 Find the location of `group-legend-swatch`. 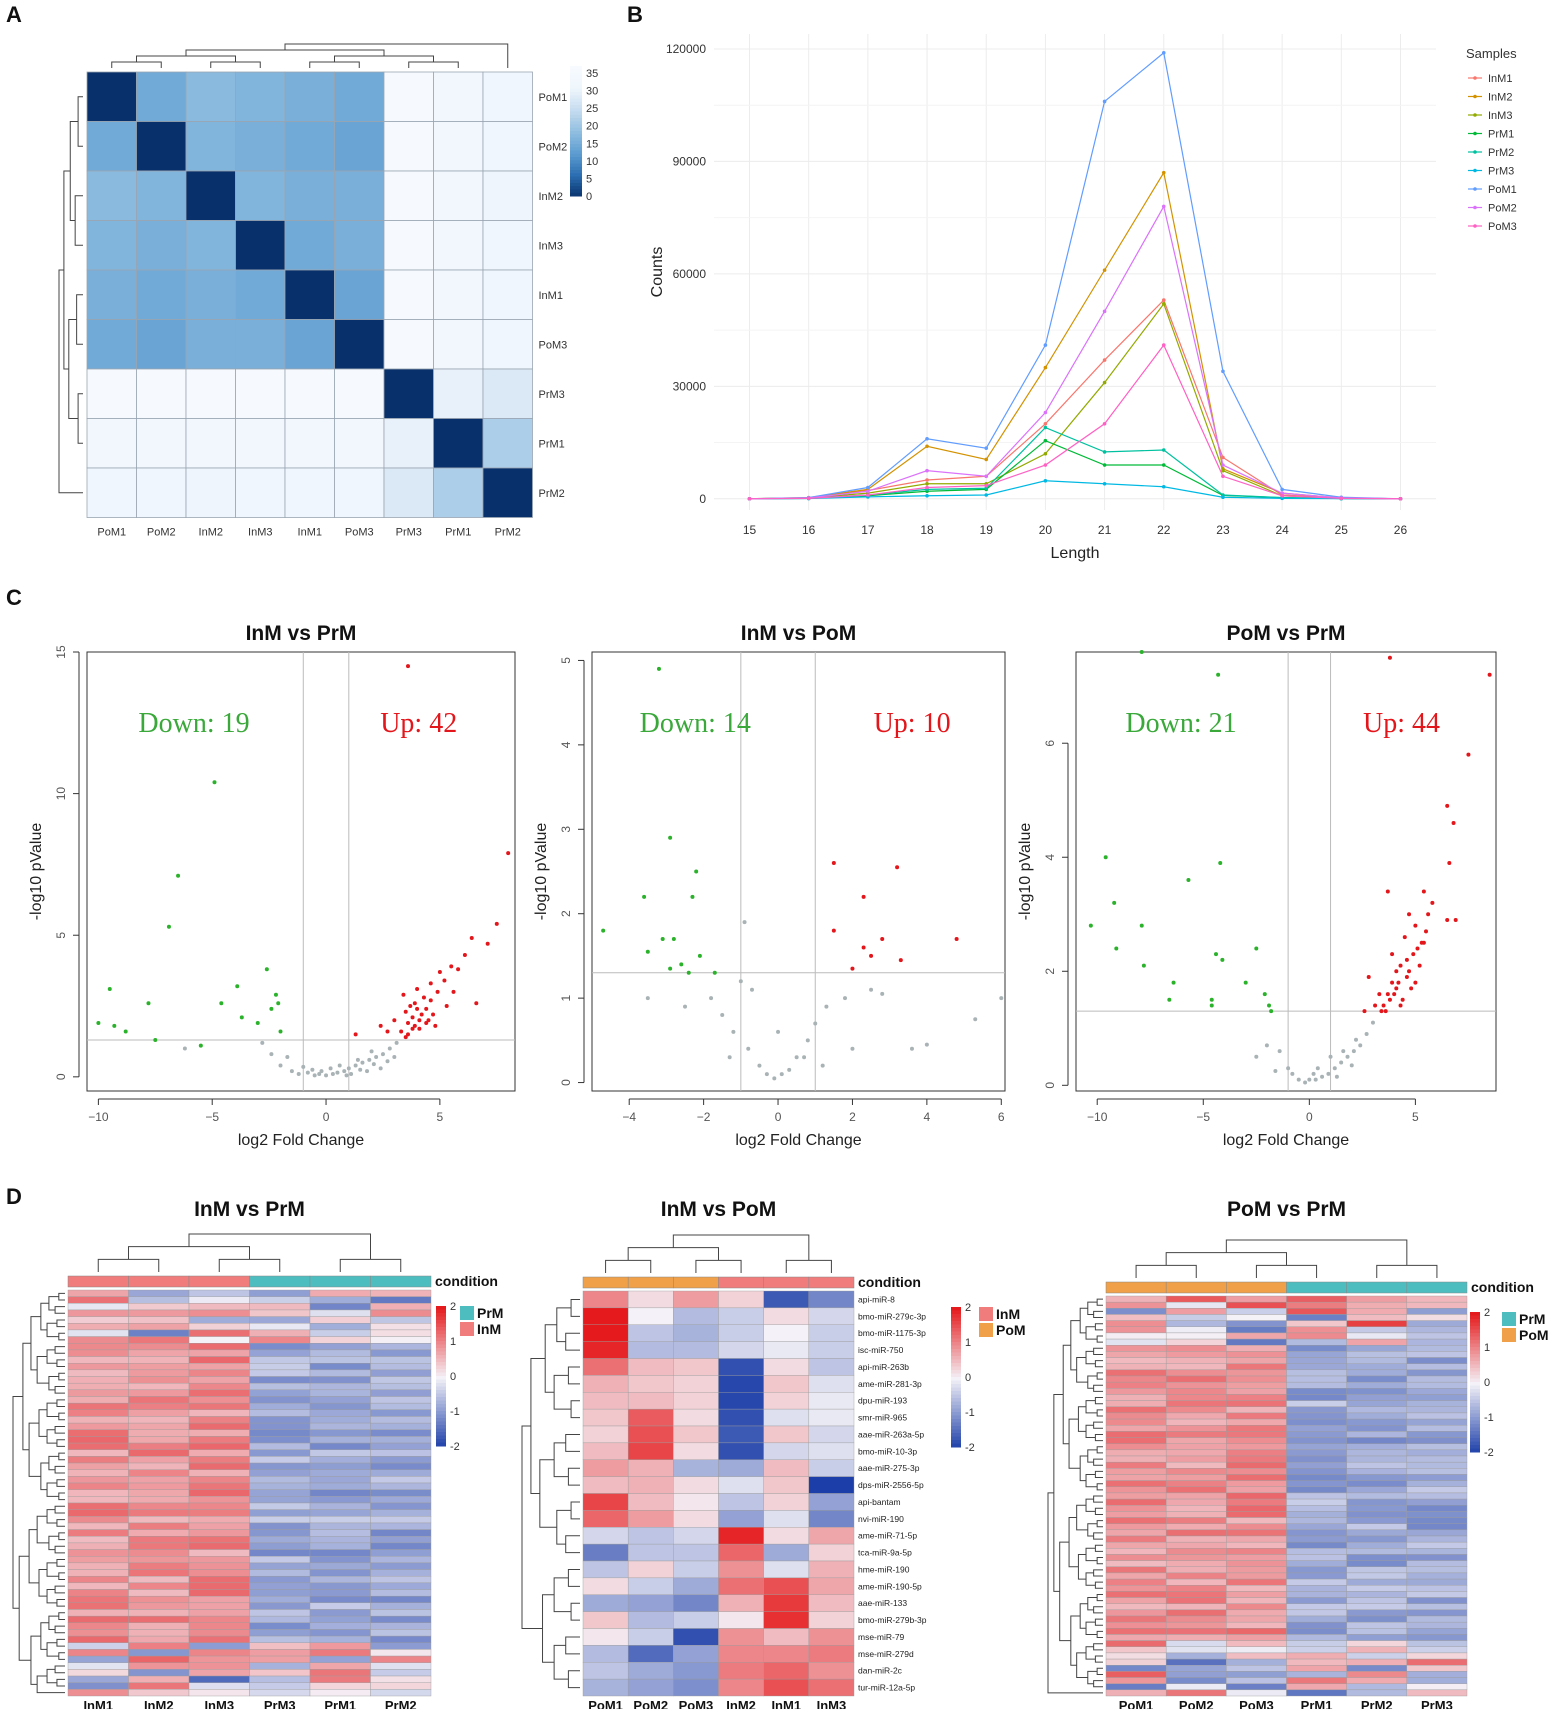

group-legend-swatch is located at coordinates (986, 1314).